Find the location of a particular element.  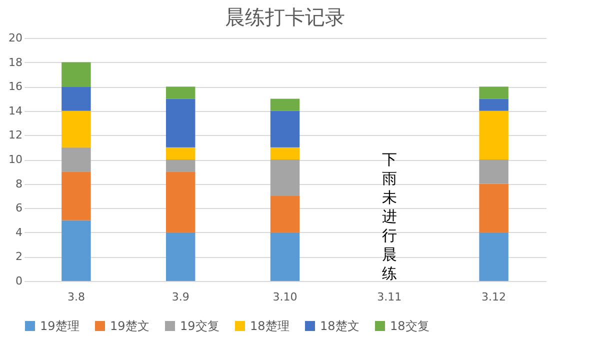

y-tick-label: 20 is located at coordinates (15, 38).